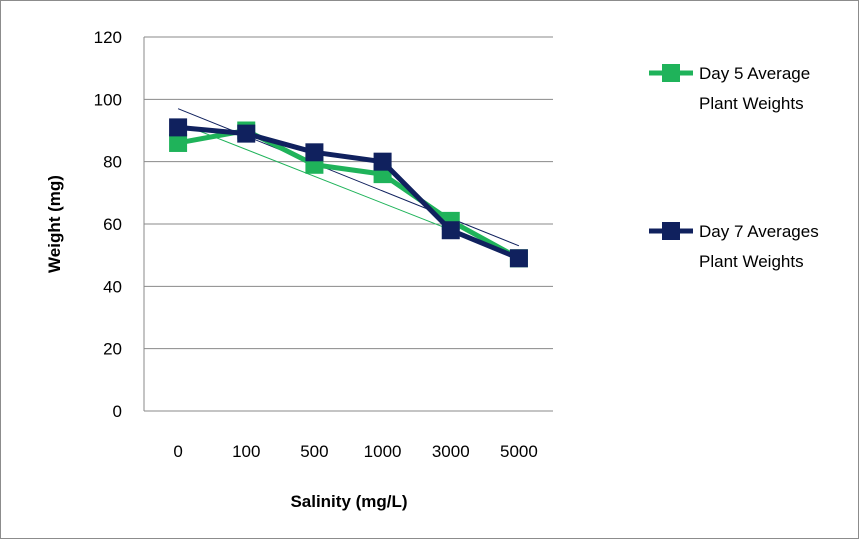 The height and width of the screenshot is (539, 859). What do you see at coordinates (112, 286) in the screenshot?
I see `y-tick-label: 40` at bounding box center [112, 286].